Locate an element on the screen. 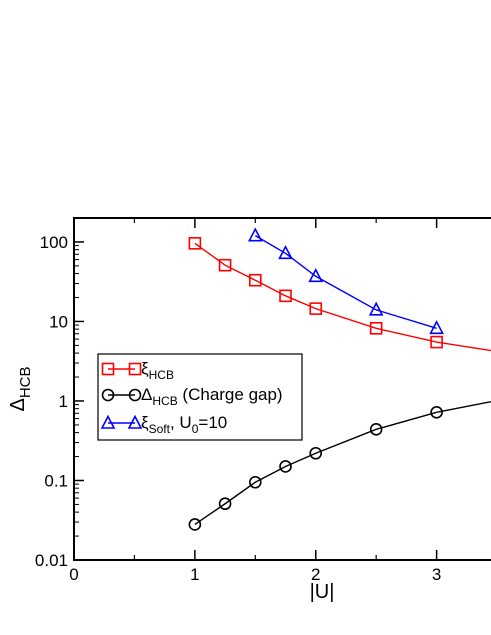 The width and height of the screenshot is (491, 635). series-square is located at coordinates (339, 294).